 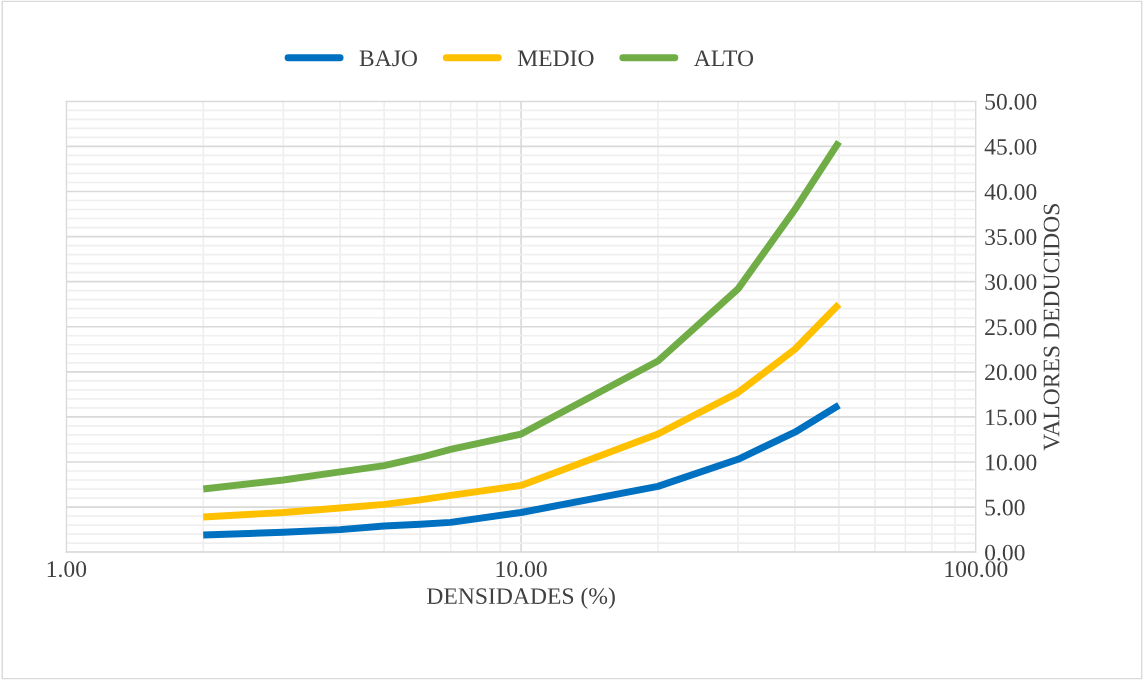 I want to click on y-tick-label: 40.00, so click(x=1010, y=192).